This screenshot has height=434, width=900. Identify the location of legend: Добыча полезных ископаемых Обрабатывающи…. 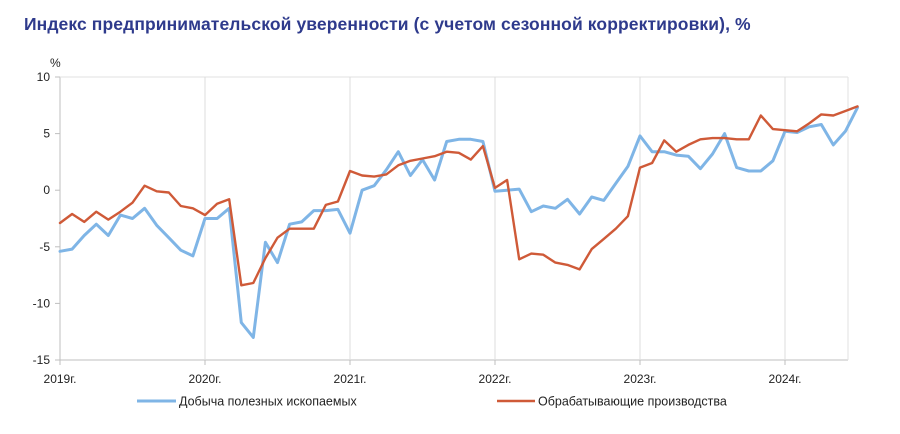
(432, 402).